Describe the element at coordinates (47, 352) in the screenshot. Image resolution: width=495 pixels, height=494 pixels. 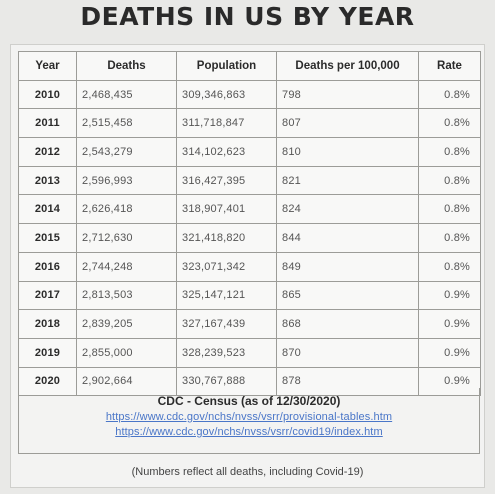
I see `year-cell: 2019` at that location.